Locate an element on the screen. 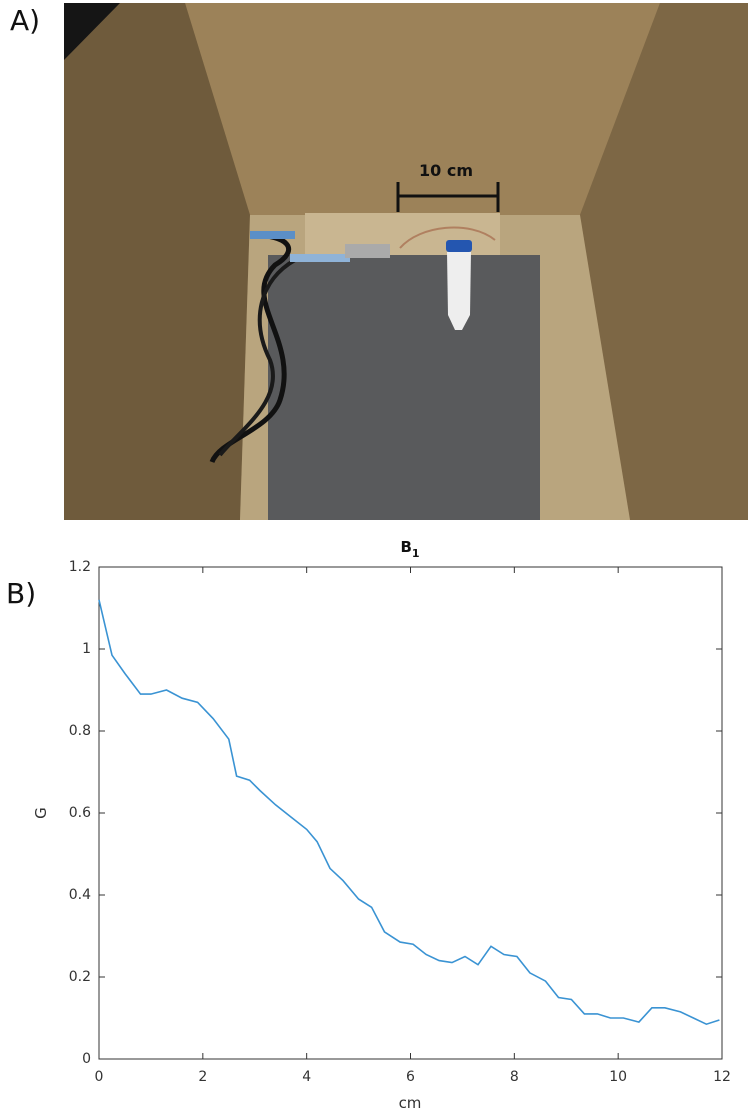  y-tick-label: 0.8 is located at coordinates (80, 731).